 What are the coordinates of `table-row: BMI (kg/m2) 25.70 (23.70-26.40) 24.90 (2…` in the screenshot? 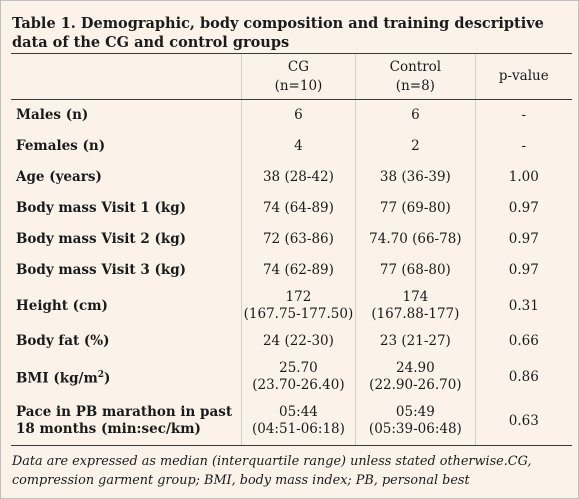 It's located at (291, 377).